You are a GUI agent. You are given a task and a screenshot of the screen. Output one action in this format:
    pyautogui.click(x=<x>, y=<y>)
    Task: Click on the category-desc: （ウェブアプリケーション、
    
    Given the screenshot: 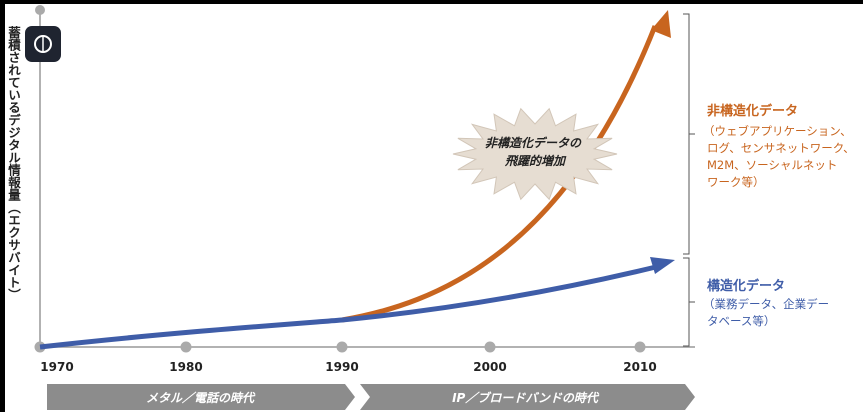 What is the action you would take?
    pyautogui.click(x=777, y=131)
    